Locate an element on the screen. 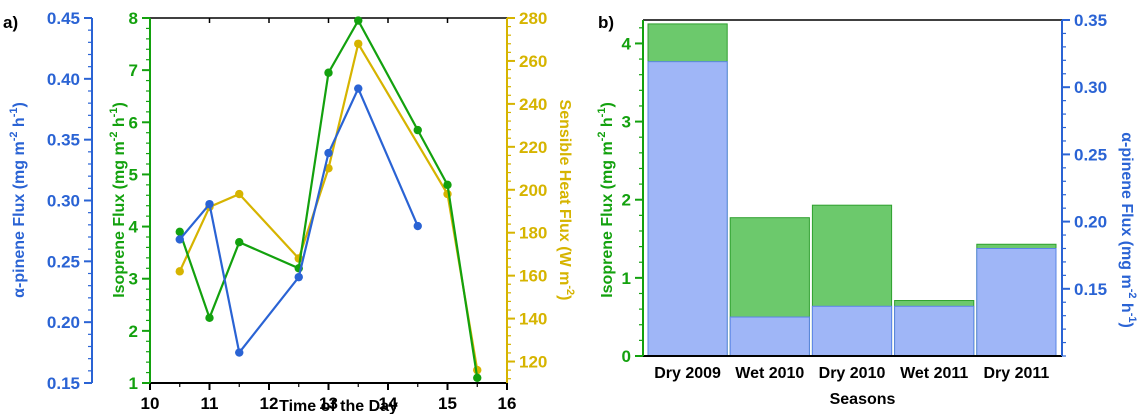 This screenshot has height=414, width=1142. heat-axis-title-part: ) is located at coordinates (564, 297).